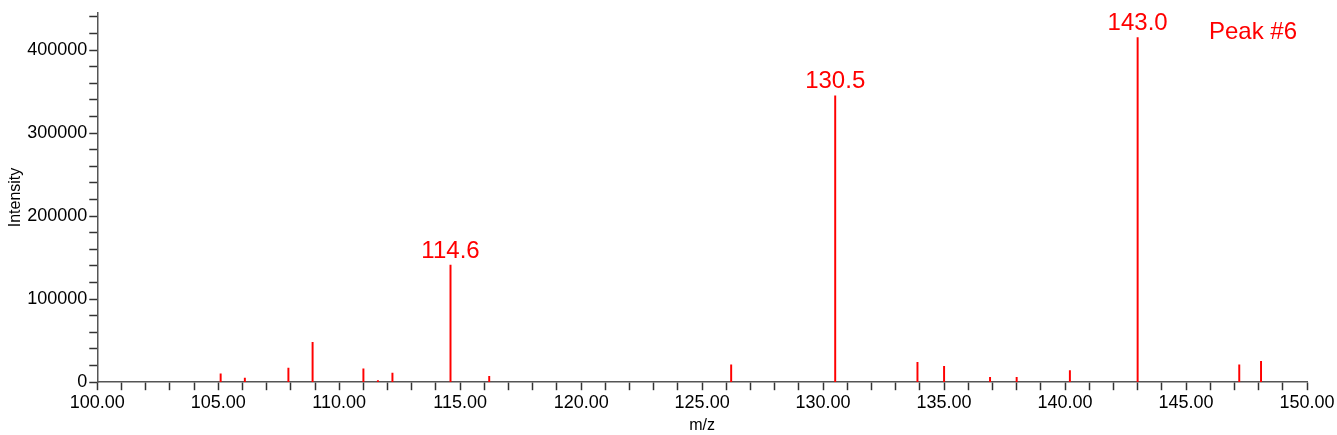 The width and height of the screenshot is (1337, 435). I want to click on x-tick-label: 130.00, so click(823, 401).